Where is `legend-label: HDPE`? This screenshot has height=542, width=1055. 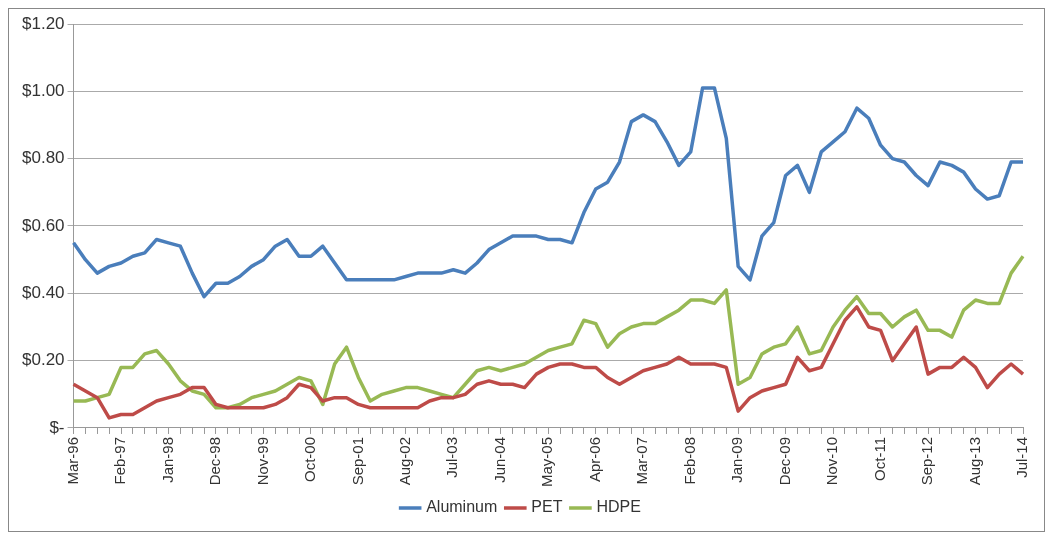
legend-label: HDPE is located at coordinates (618, 507).